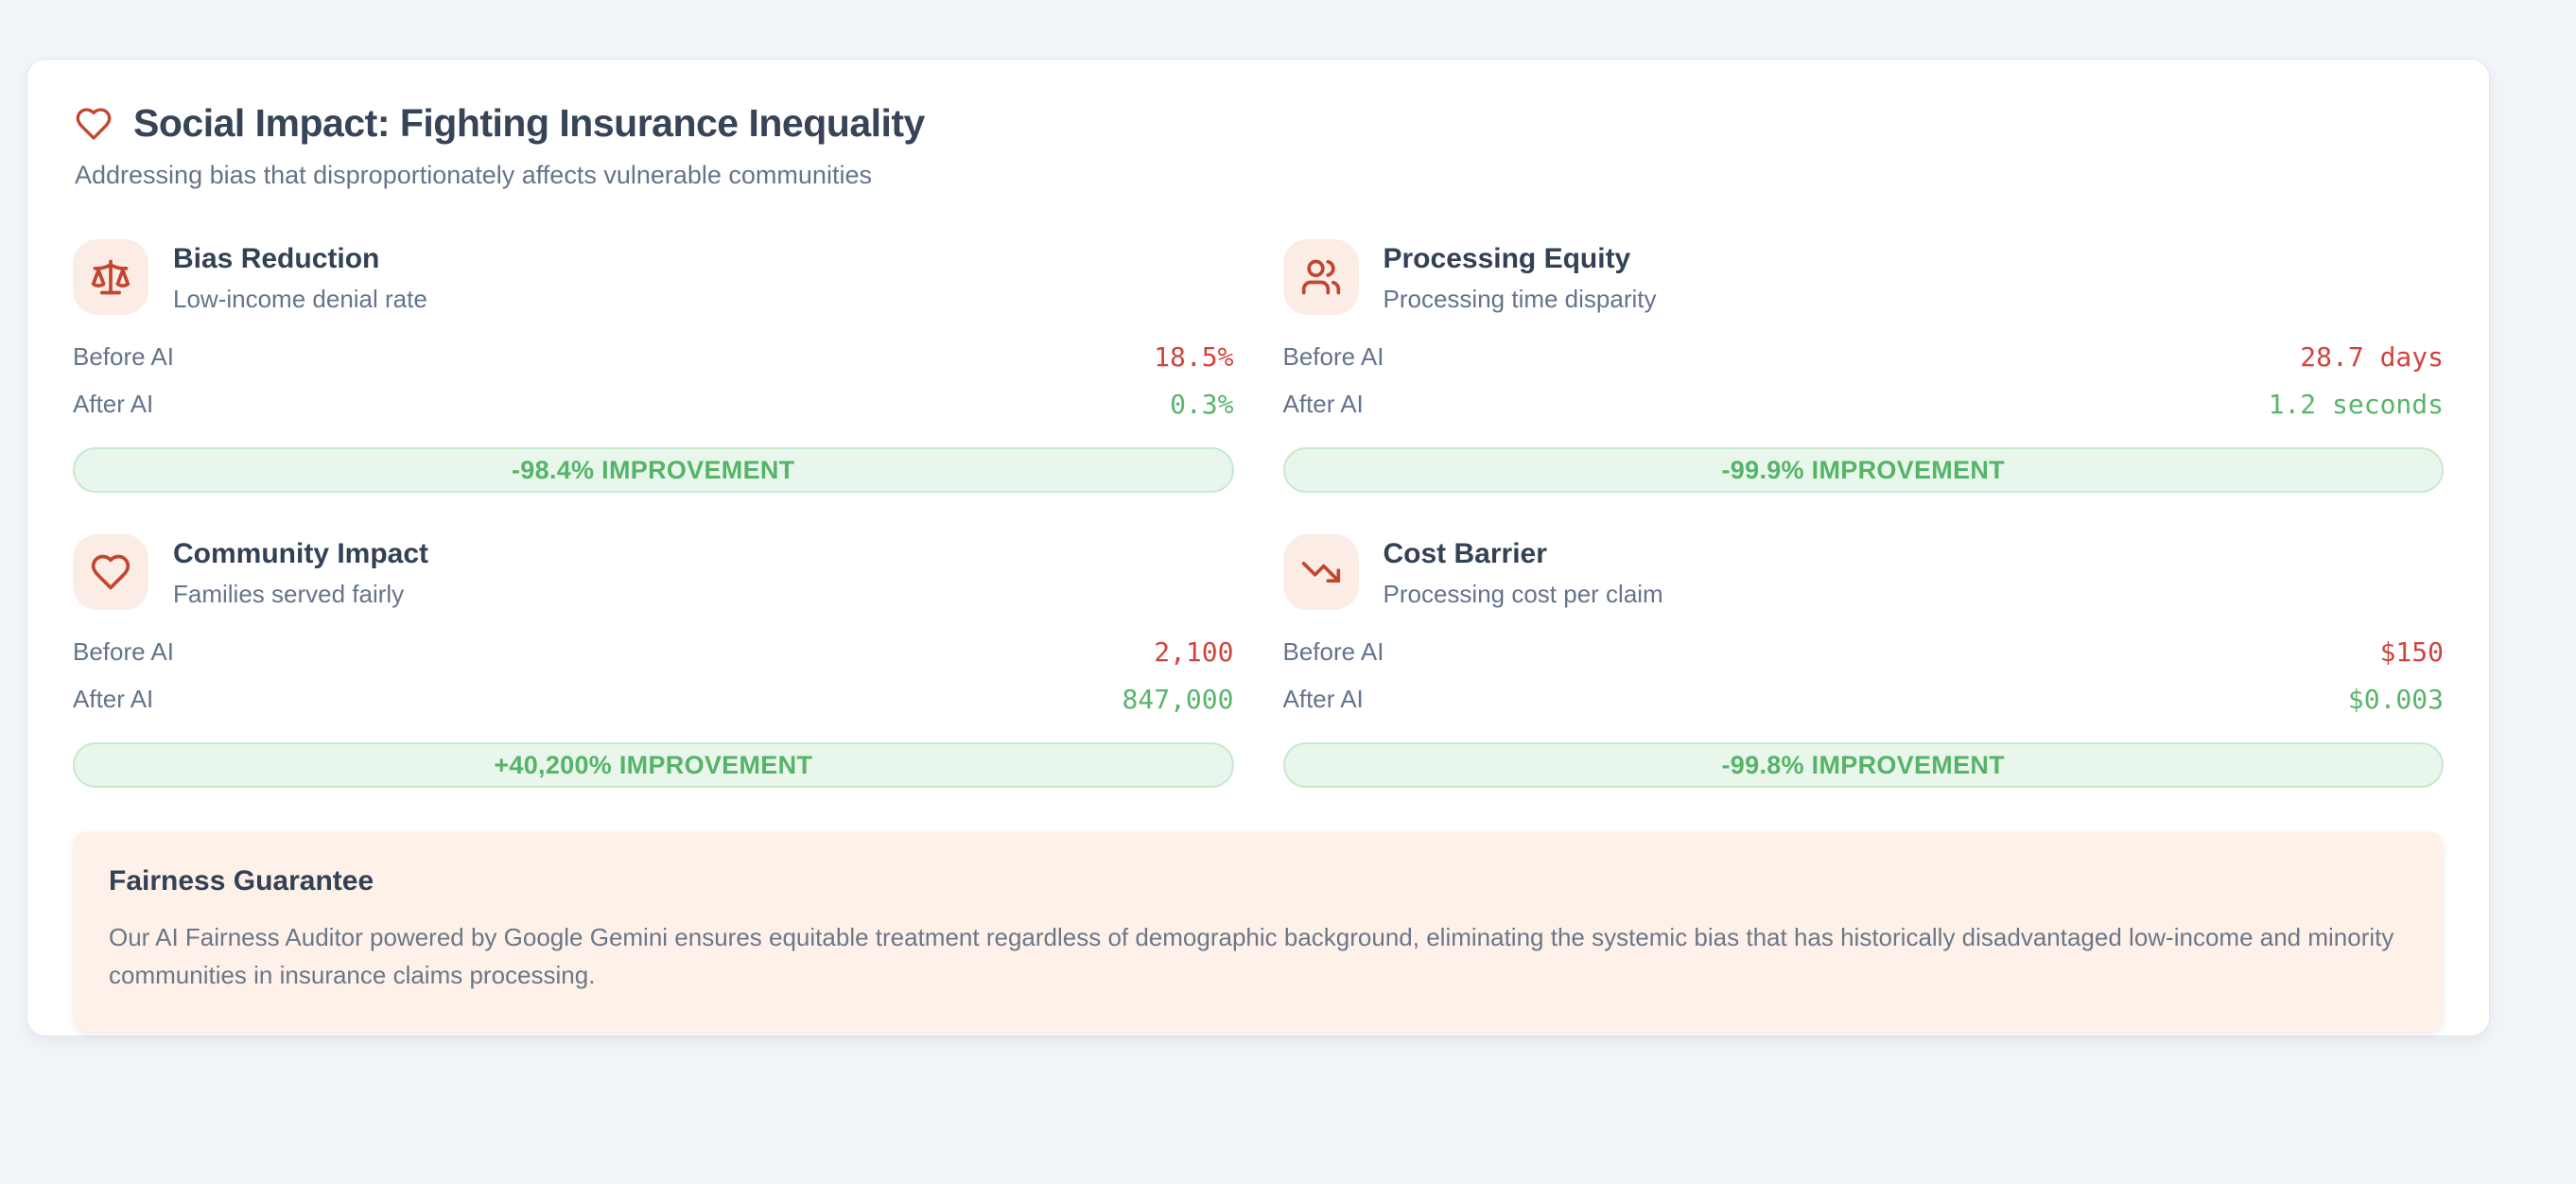 This screenshot has width=2576, height=1184. I want to click on after-row: After AI 0.3%, so click(653, 404).